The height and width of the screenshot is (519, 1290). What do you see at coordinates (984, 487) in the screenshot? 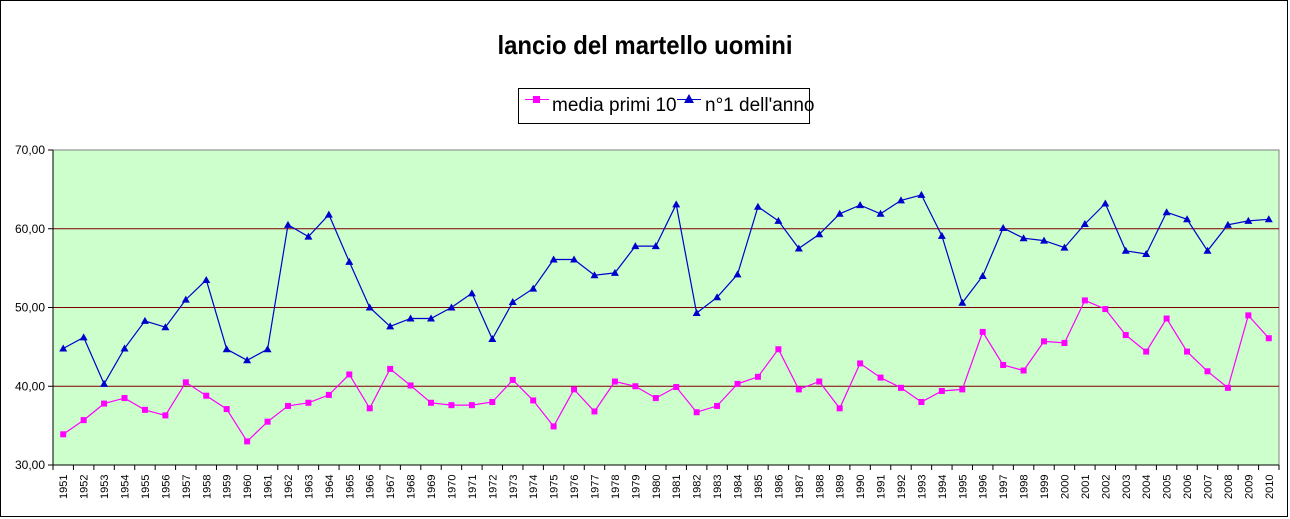
I see `x-tick-label: 1996` at bounding box center [984, 487].